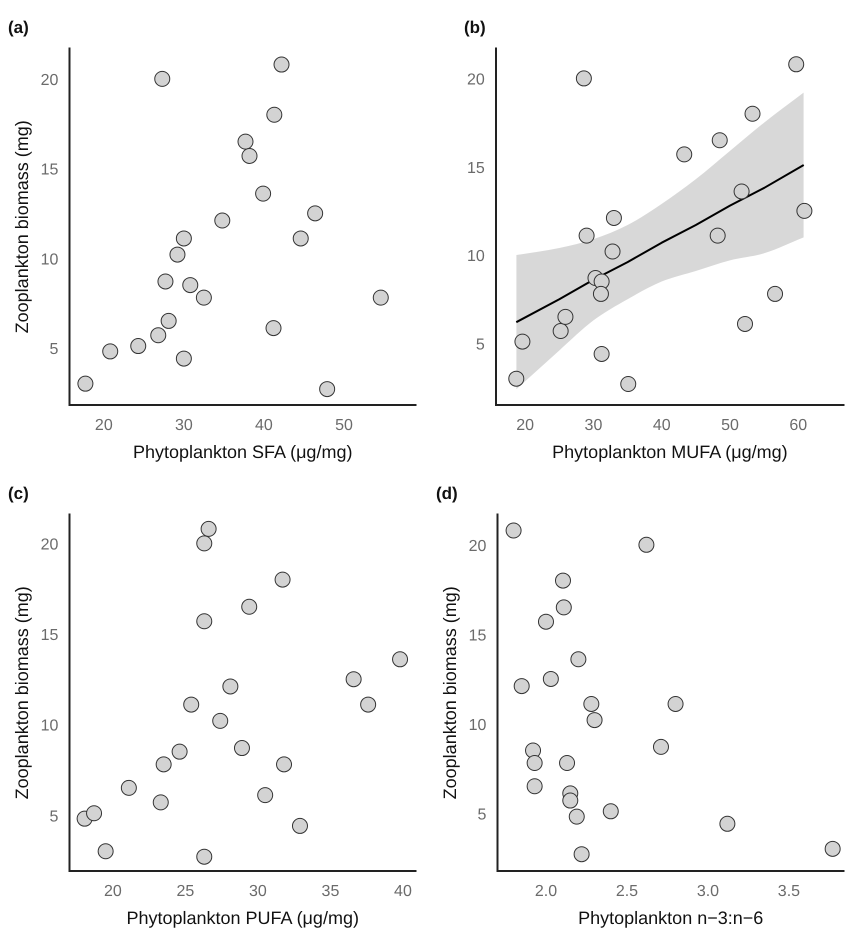  Describe the element at coordinates (242, 918) in the screenshot. I see `x-axis-title: Phytoplankton PUFA (μg/mg)` at that location.